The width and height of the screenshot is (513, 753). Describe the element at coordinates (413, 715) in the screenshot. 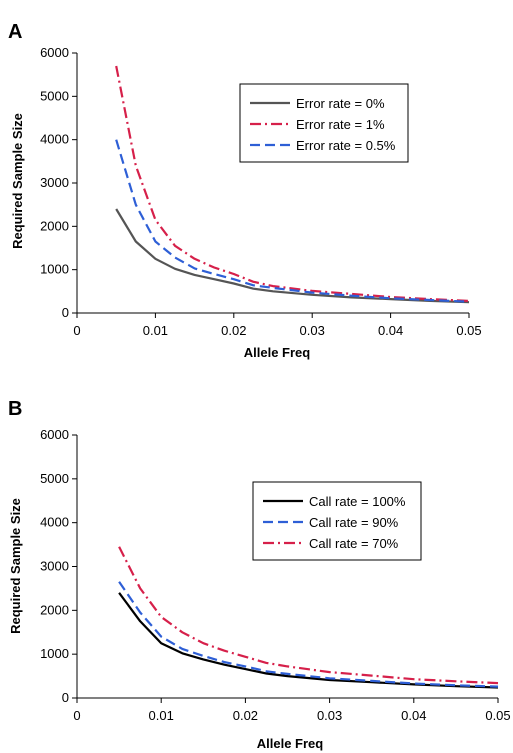

I see `panel-b-x-tick-label: 0.04` at that location.